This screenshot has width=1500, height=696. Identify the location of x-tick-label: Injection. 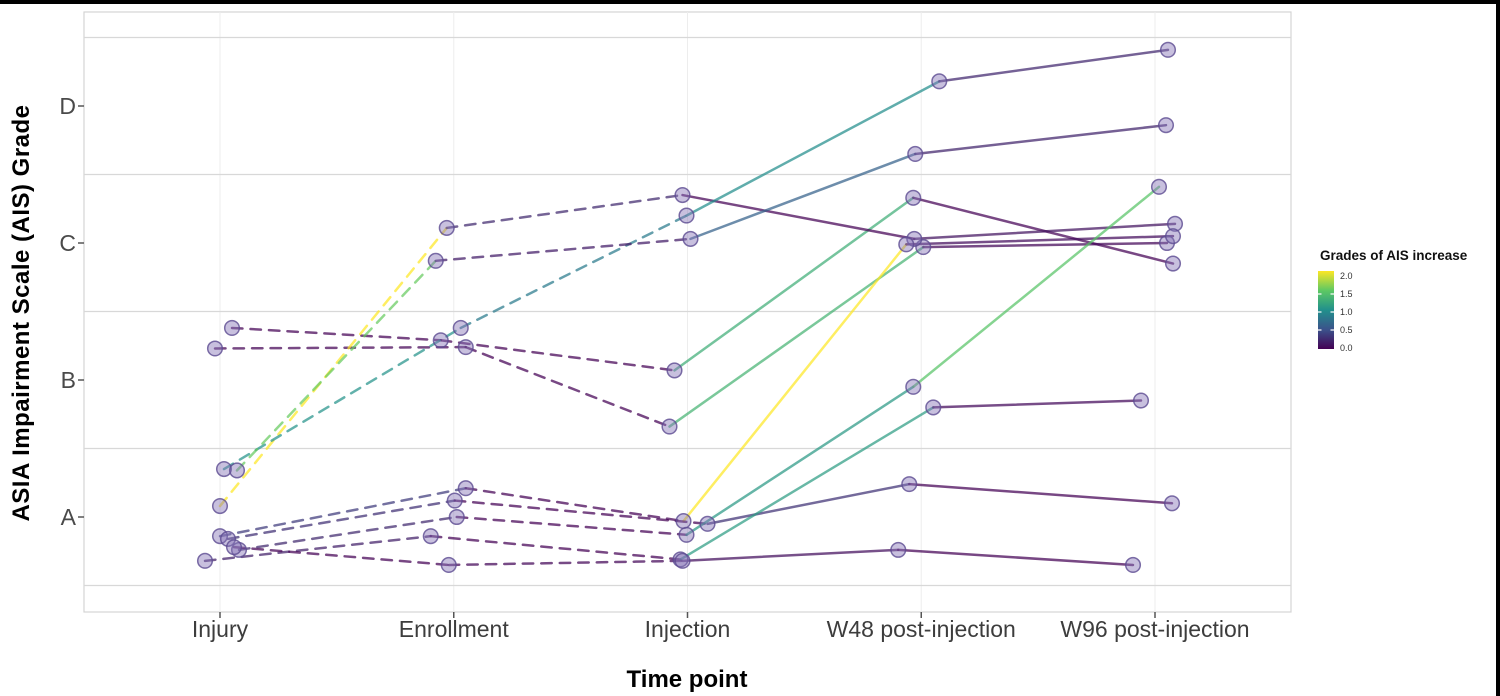
(687, 629).